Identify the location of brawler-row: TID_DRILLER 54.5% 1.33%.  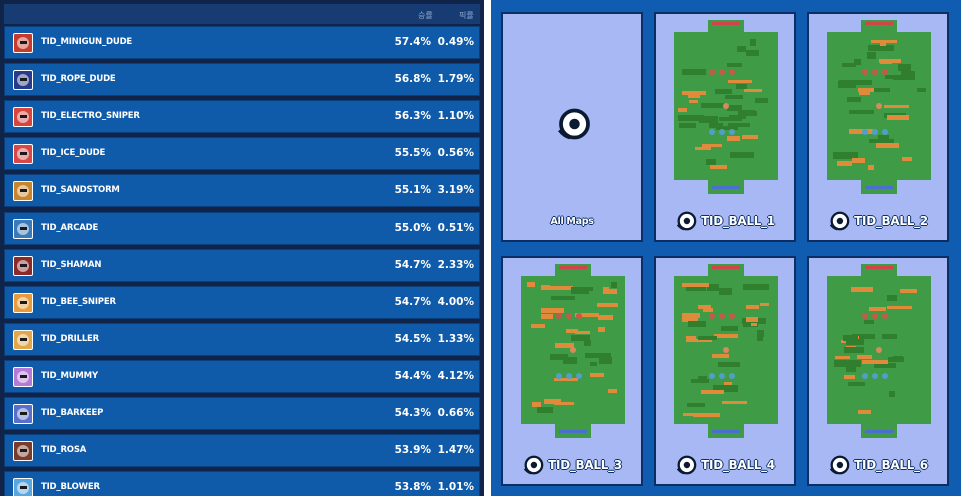
(242, 339).